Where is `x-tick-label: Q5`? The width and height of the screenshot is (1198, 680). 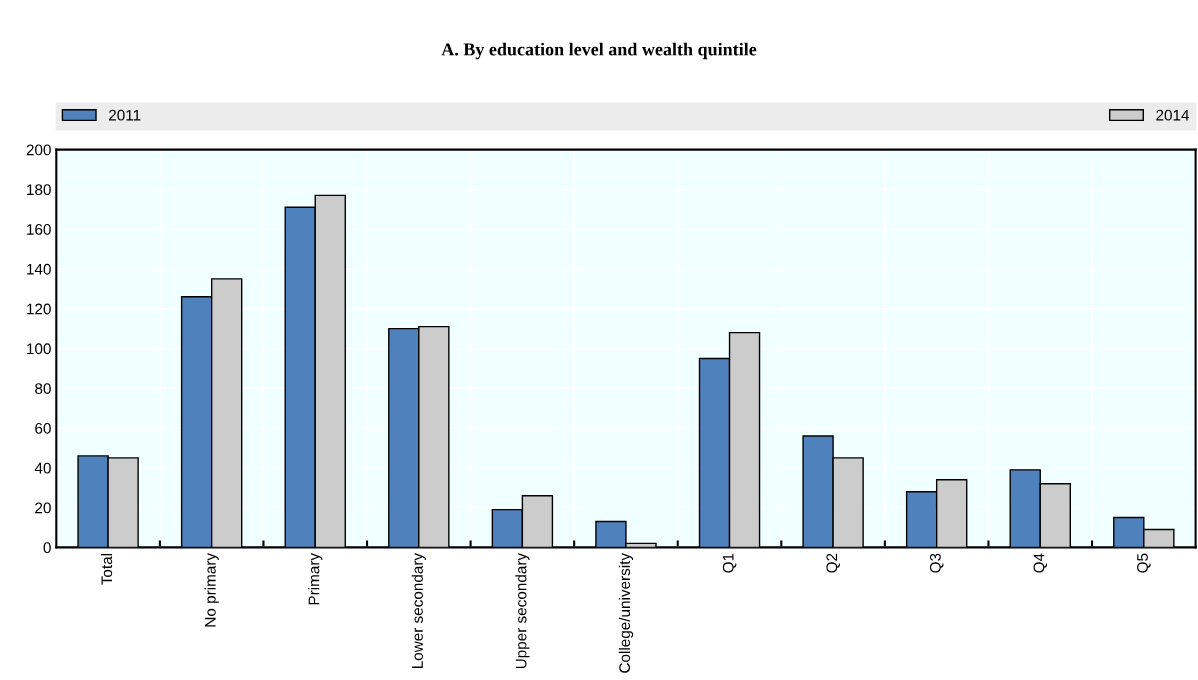
x-tick-label: Q5 is located at coordinates (1144, 563).